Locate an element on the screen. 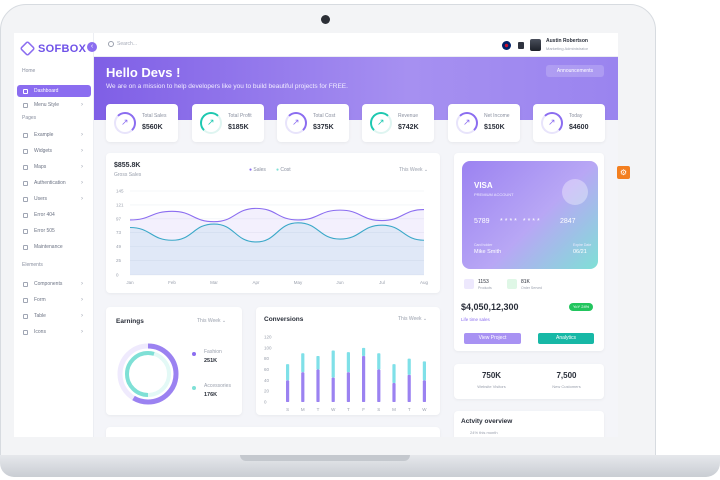 The image size is (720, 480). sidebar-item-error-505: Error 505 is located at coordinates (54, 231).